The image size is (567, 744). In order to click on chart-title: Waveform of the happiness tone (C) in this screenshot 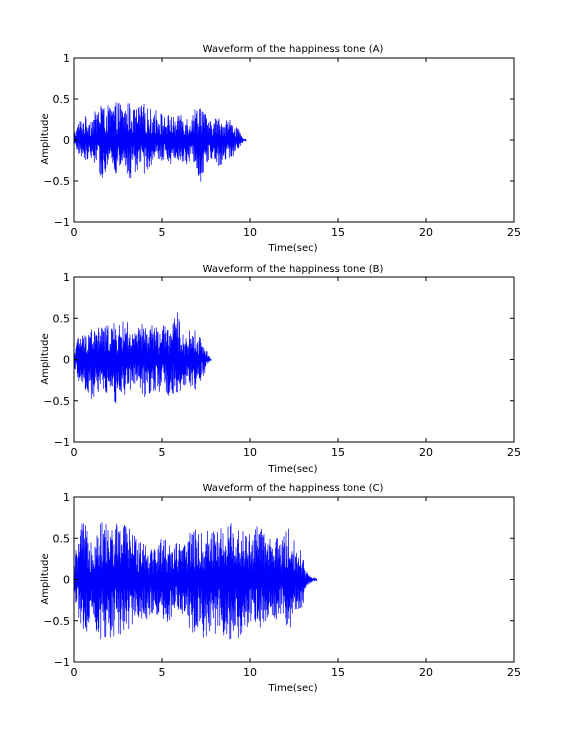, I will do `click(293, 488)`.